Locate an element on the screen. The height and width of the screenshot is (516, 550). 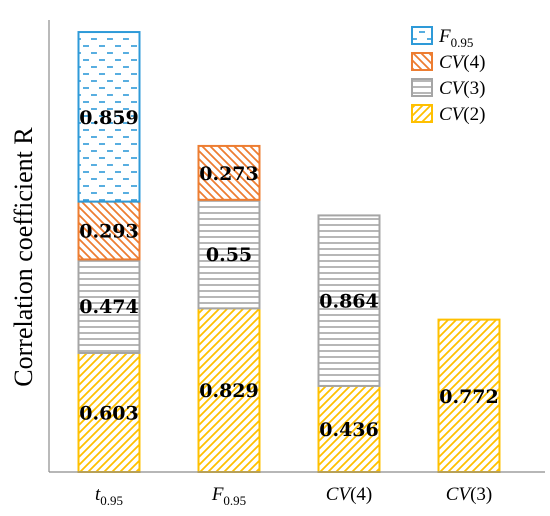
data-label-cv4-0: 0.293 is located at coordinates (109, 232).